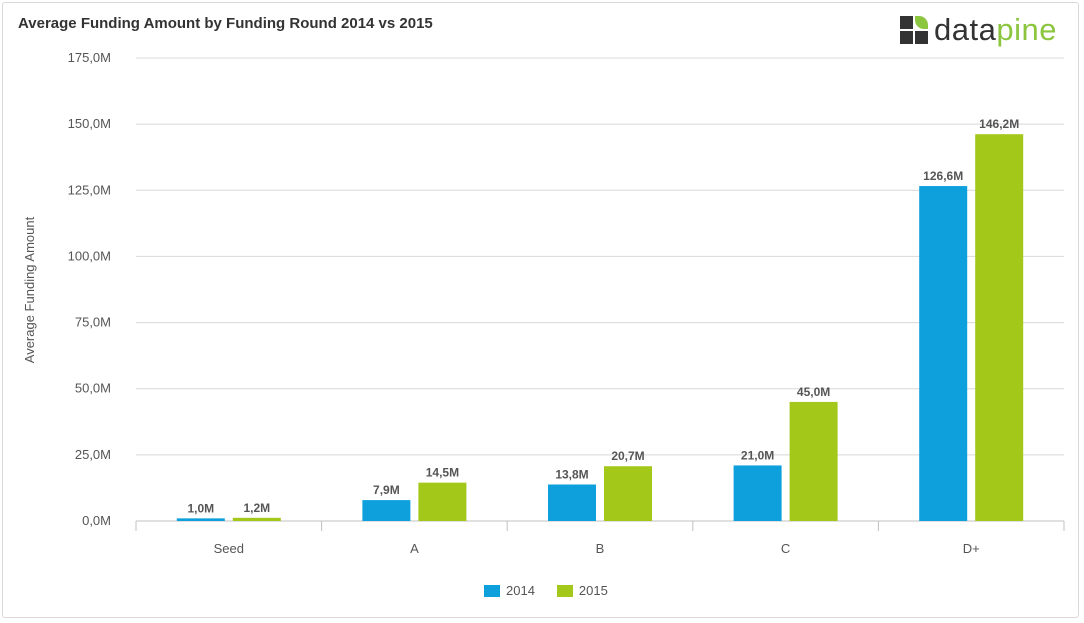 This screenshot has height=623, width=1084. What do you see at coordinates (571, 474) in the screenshot?
I see `data-label: 13,8M` at bounding box center [571, 474].